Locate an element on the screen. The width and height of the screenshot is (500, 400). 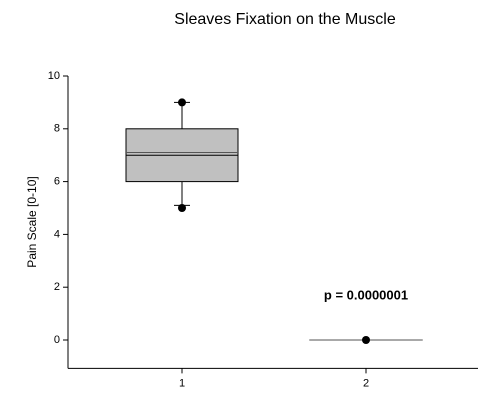
y-tick-label: 6 is located at coordinates (57, 182).